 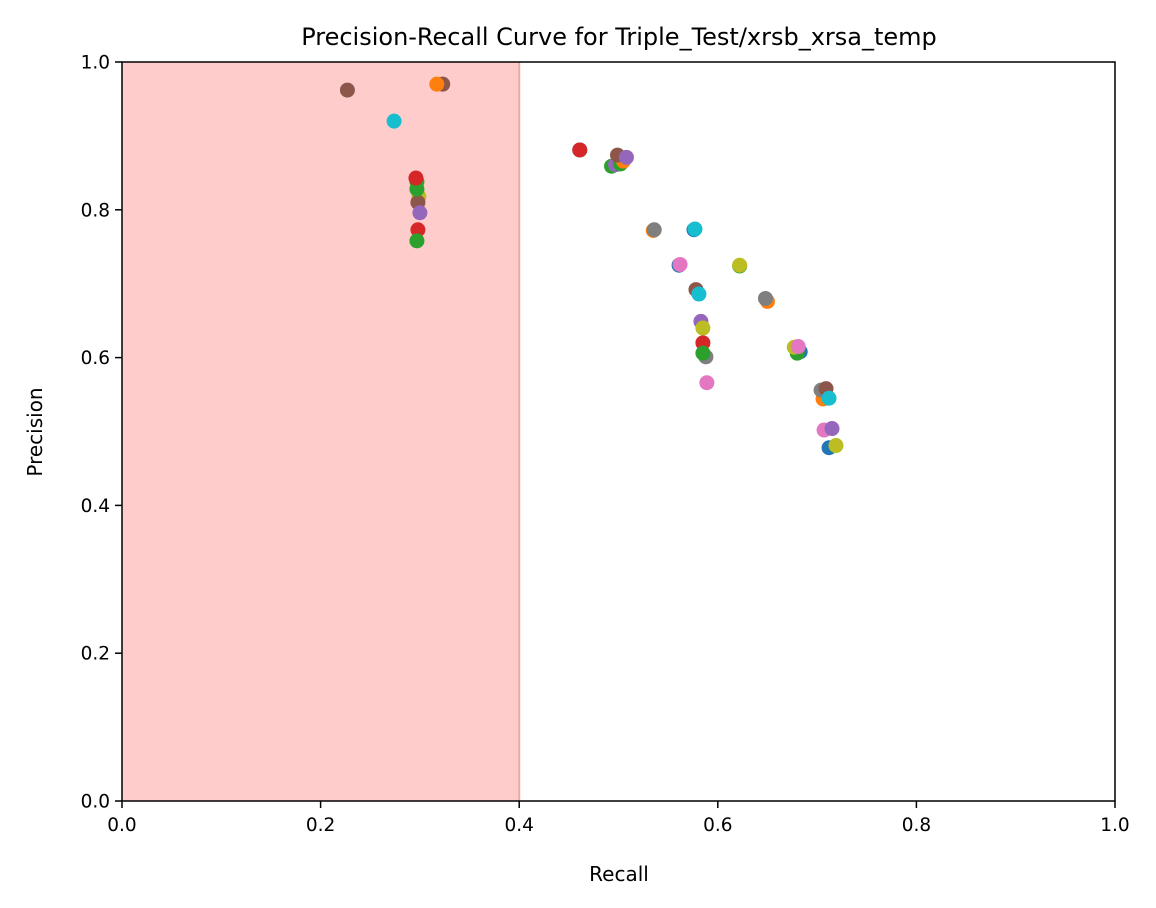 I want to click on y-tick-label: 1.0, so click(x=95, y=63).